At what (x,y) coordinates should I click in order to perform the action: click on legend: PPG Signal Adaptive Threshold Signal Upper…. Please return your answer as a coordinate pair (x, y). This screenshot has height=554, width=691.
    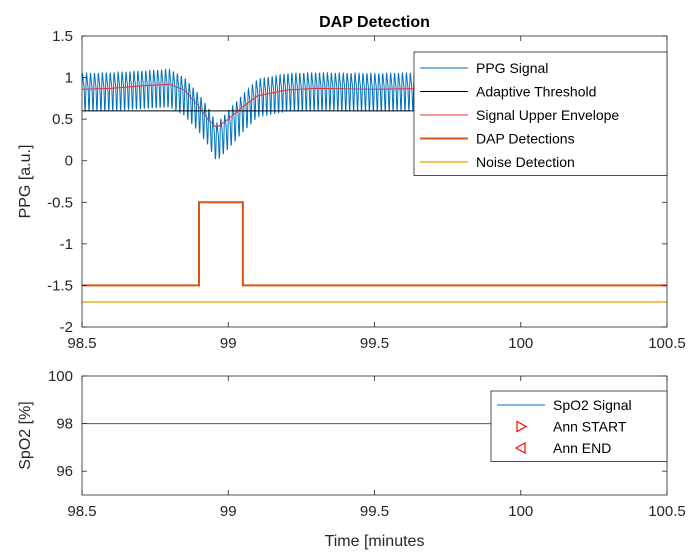
    Looking at the image, I should click on (540, 113).